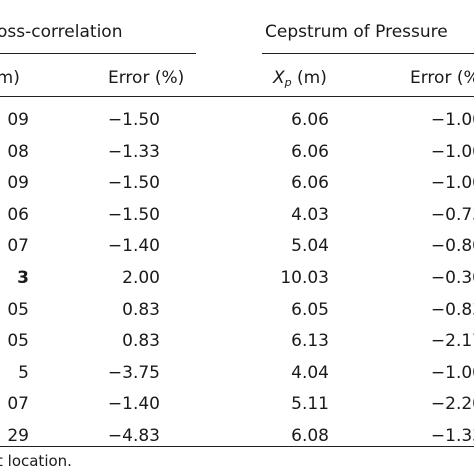  Describe the element at coordinates (452, 246) in the screenshot. I see `table-cell-col4: −0.80` at that location.